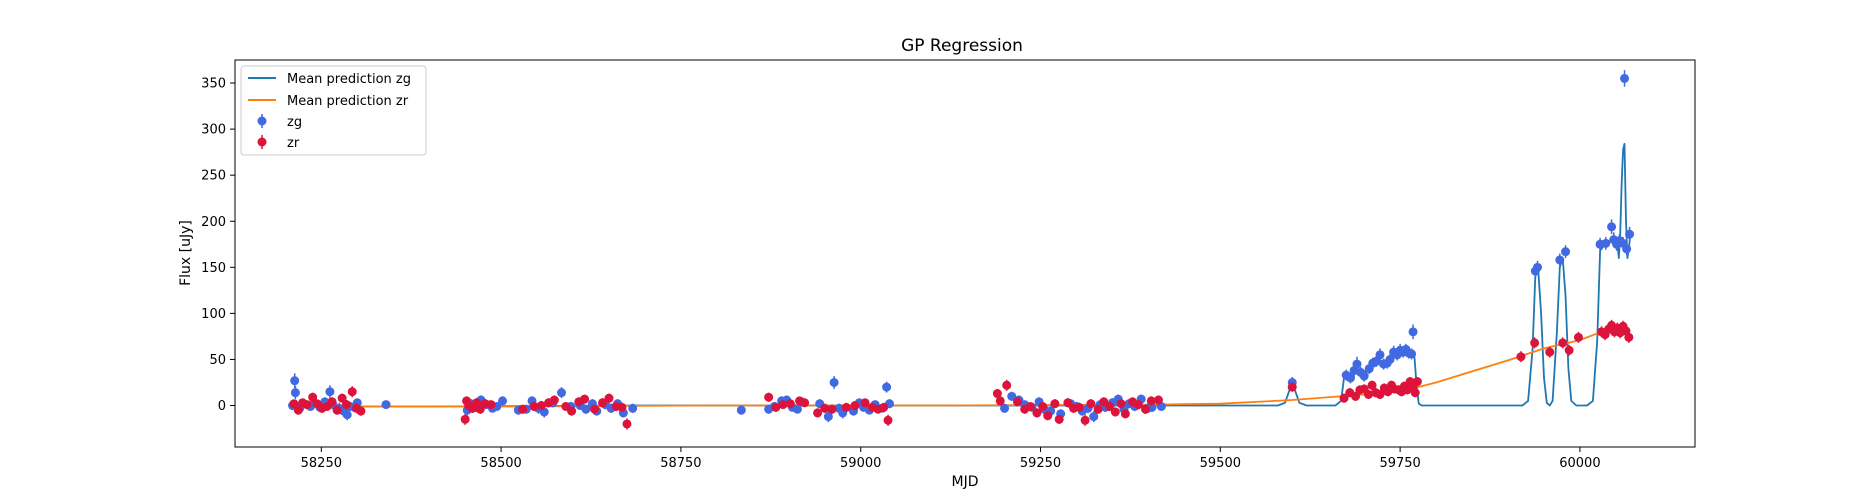 The height and width of the screenshot is (500, 1875). I want to click on y-tick-label: 0, so click(222, 406).